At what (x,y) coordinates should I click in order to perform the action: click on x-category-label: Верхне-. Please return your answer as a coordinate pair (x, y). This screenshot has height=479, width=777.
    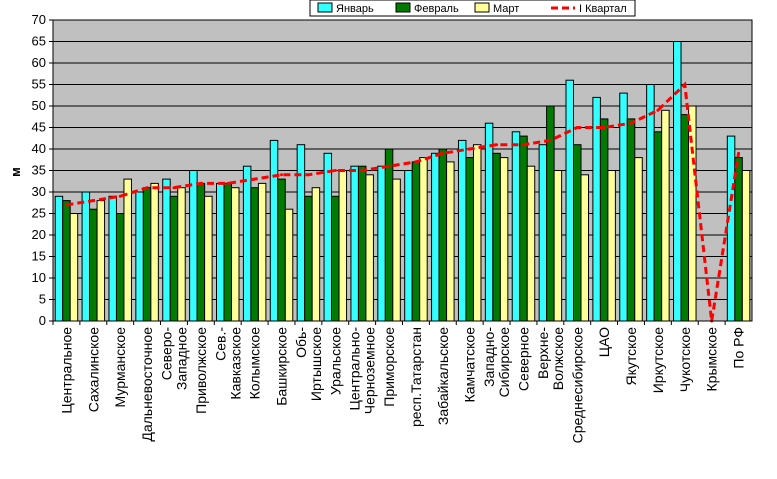
    Looking at the image, I should click on (543, 353).